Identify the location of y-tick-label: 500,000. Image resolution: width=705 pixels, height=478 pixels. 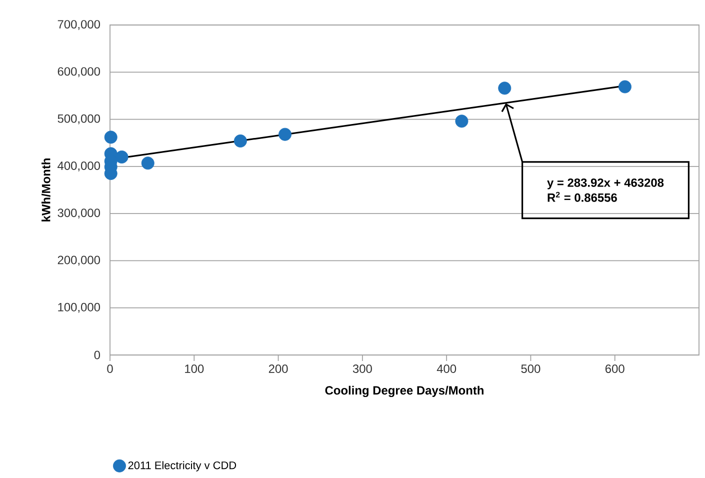
(79, 119).